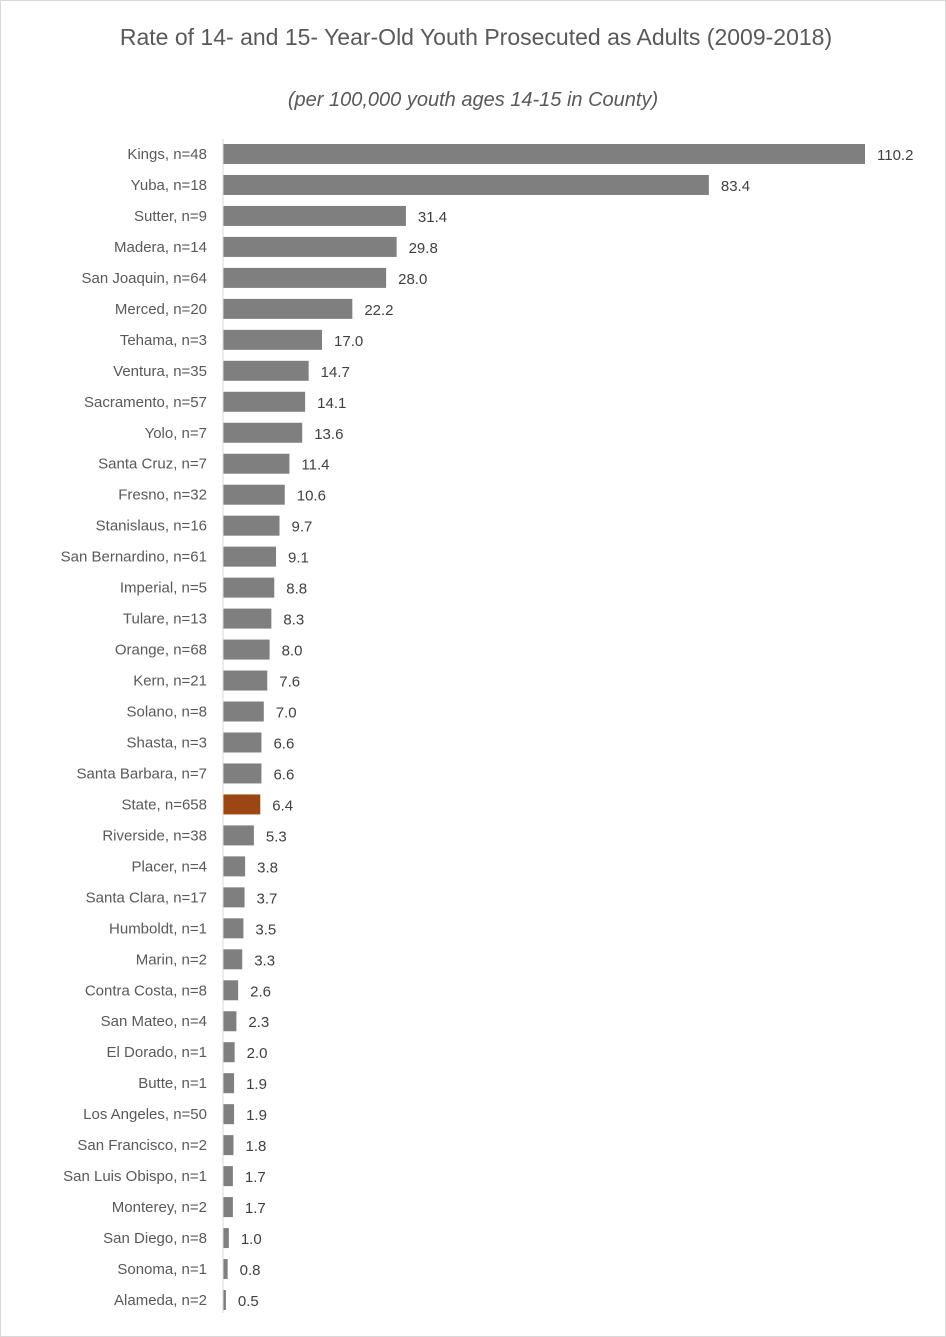 Image resolution: width=946 pixels, height=1337 pixels. Describe the element at coordinates (286, 713) in the screenshot. I see `data-label: 7.0` at that location.